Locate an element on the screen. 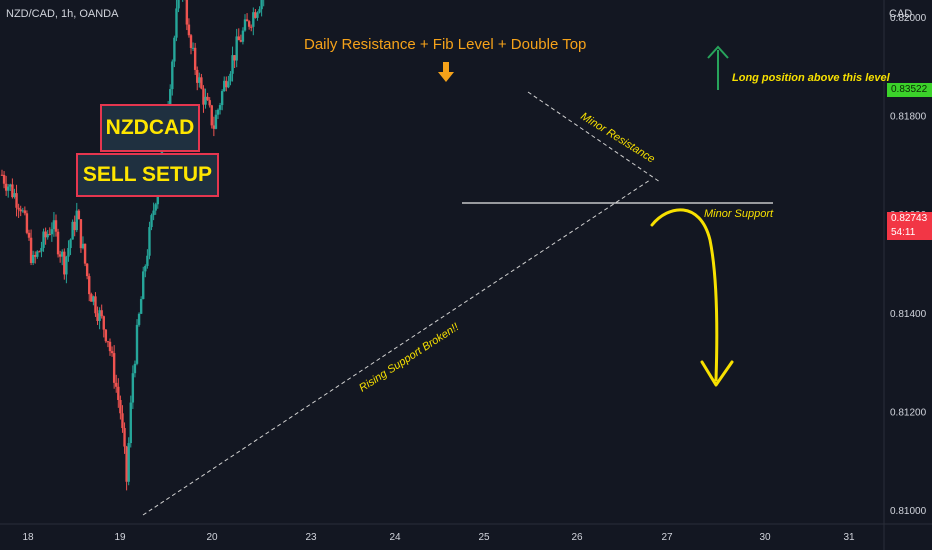 This screenshot has width=932, height=550. y-tick-label: 0.81200 is located at coordinates (908, 412).